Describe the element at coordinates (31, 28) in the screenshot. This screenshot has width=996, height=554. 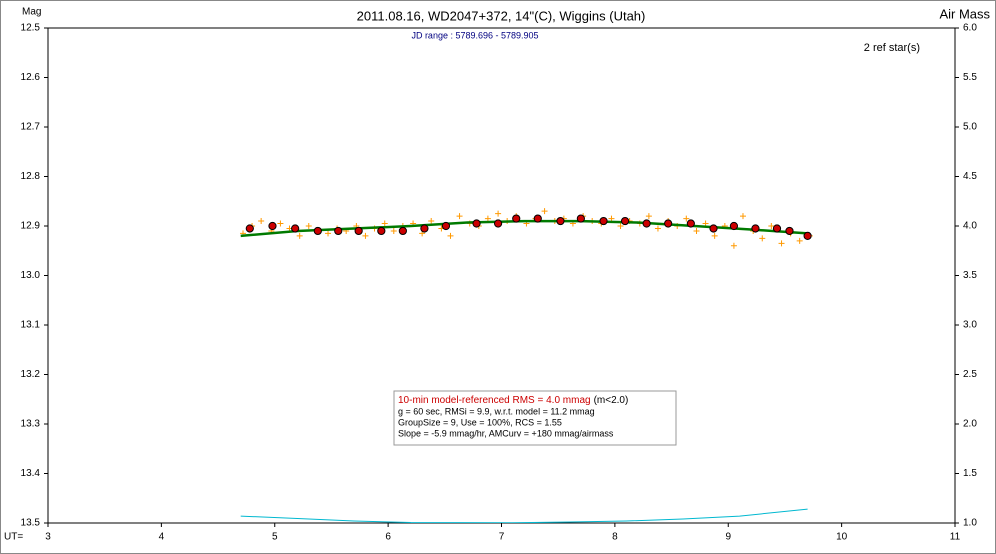
I see `y-tick-label: 12.5` at that location.